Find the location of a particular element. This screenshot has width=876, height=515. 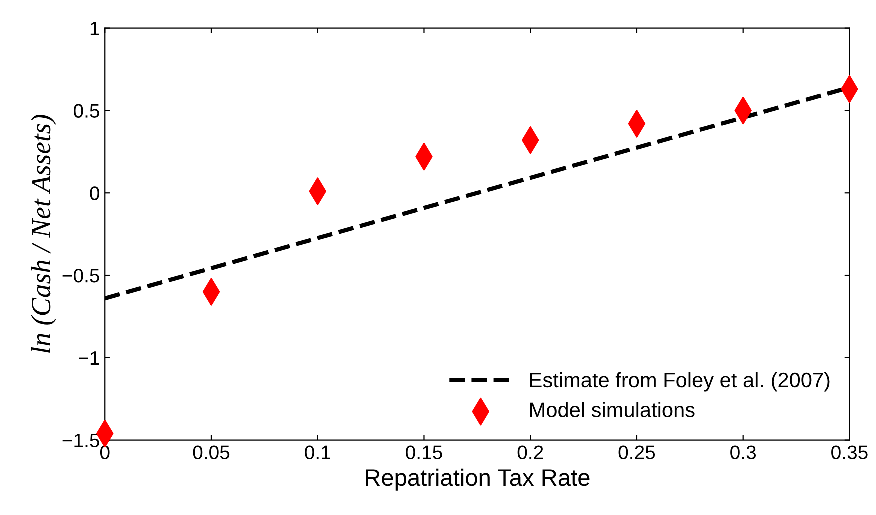

x-tick-label: 0.35 is located at coordinates (850, 453).